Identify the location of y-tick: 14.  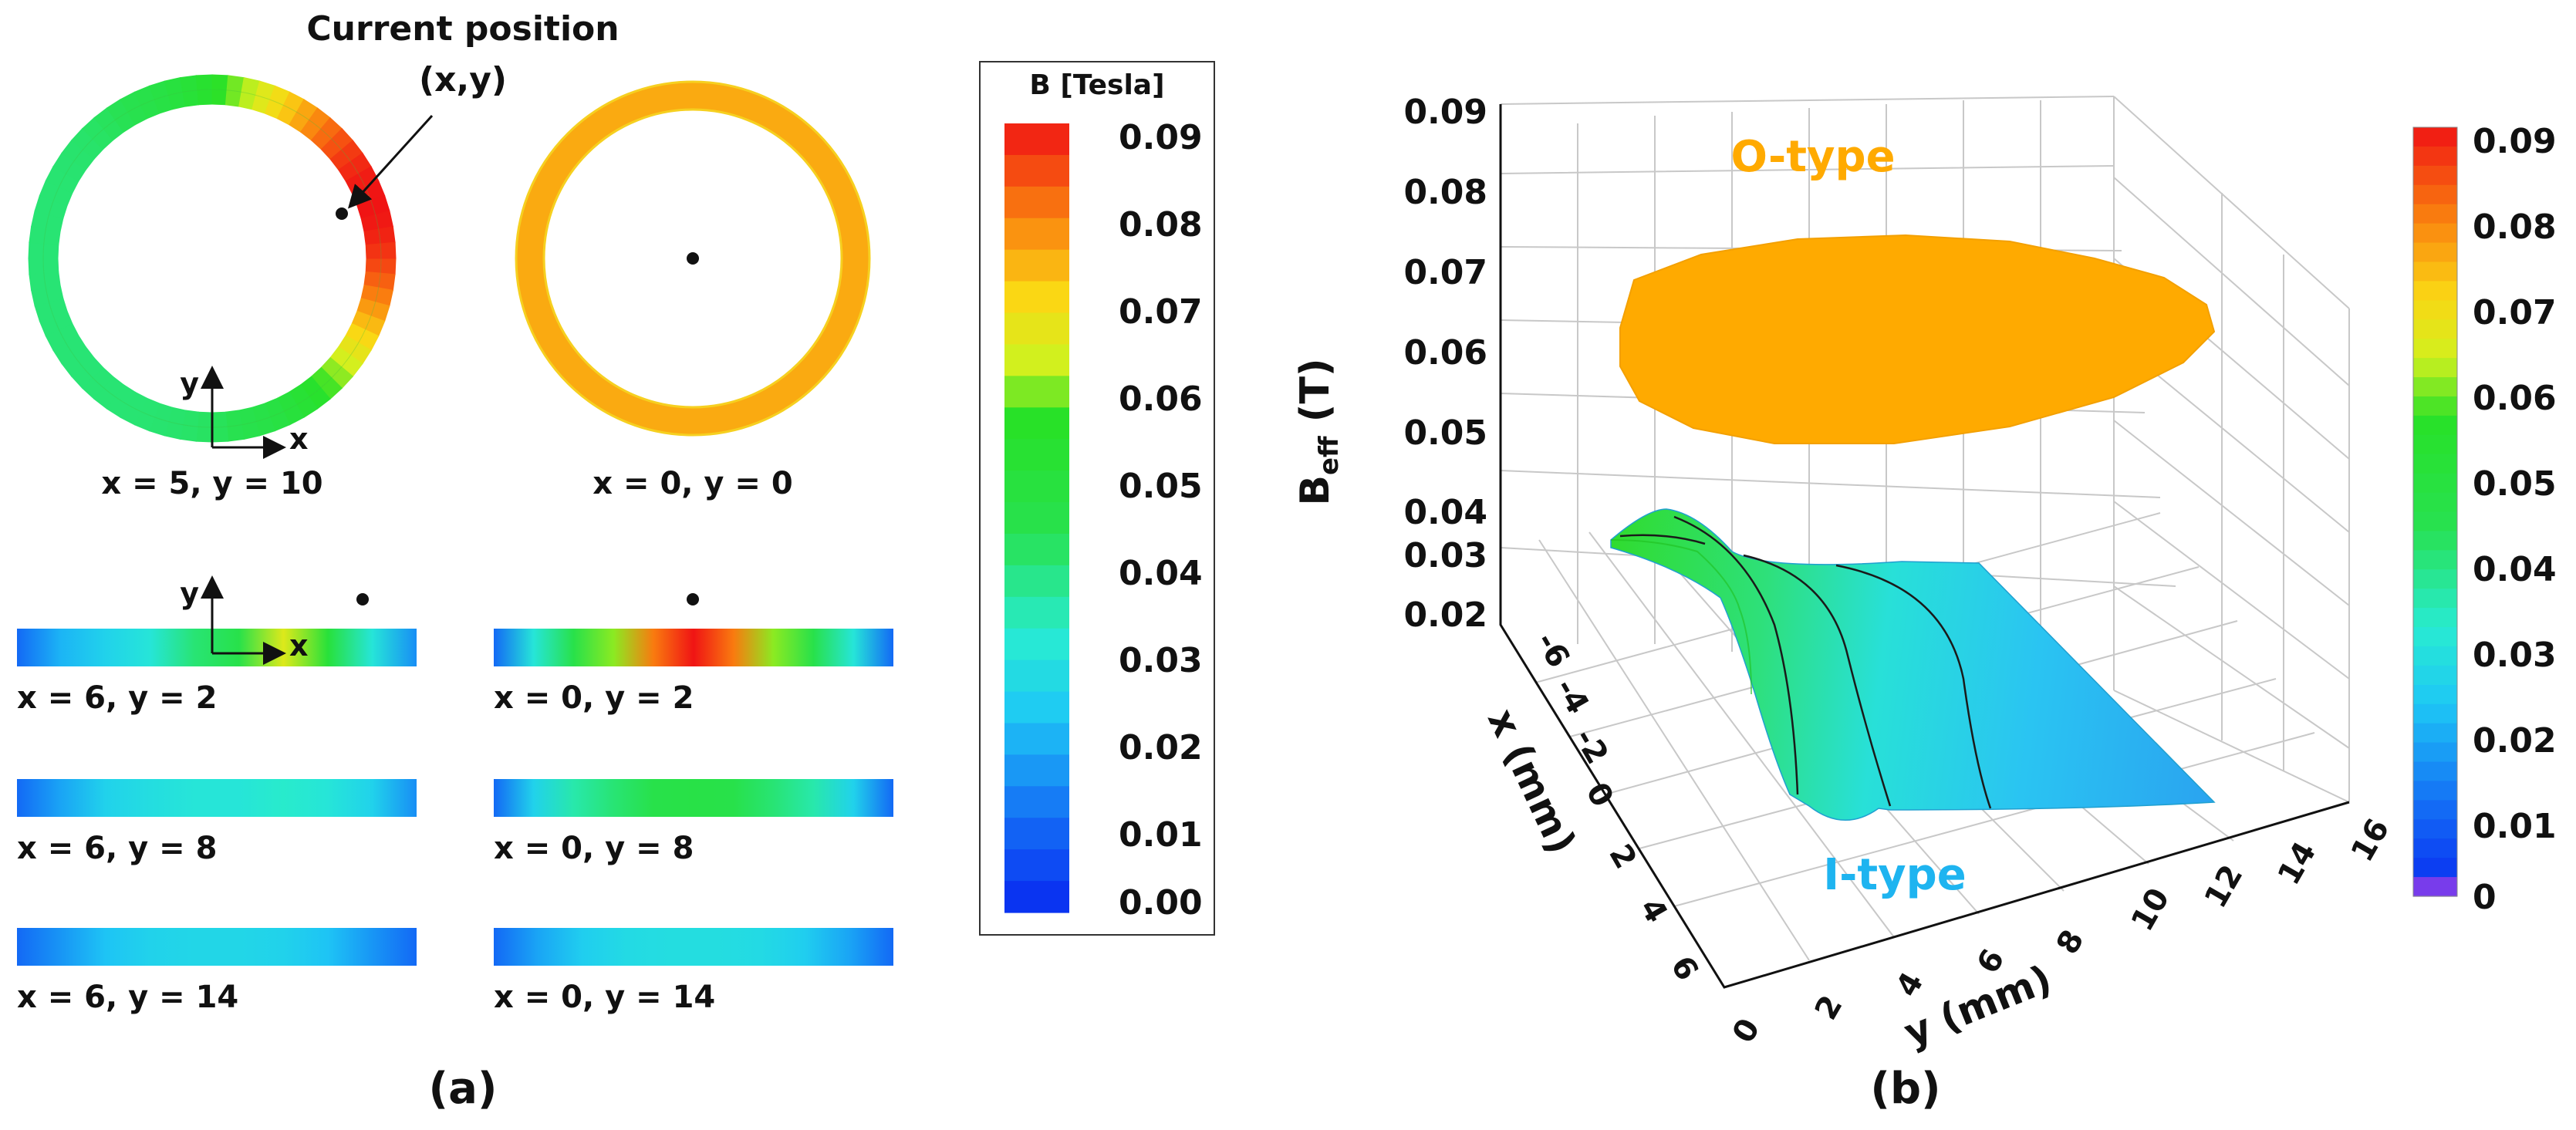
(2298, 863).